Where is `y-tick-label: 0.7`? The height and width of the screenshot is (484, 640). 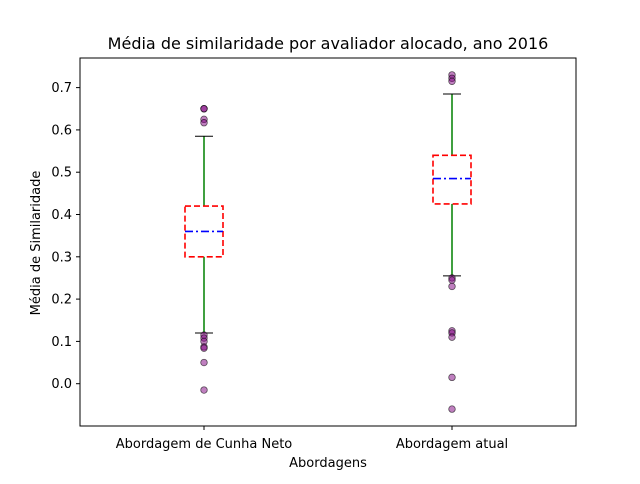
y-tick-label: 0.7 is located at coordinates (61, 88).